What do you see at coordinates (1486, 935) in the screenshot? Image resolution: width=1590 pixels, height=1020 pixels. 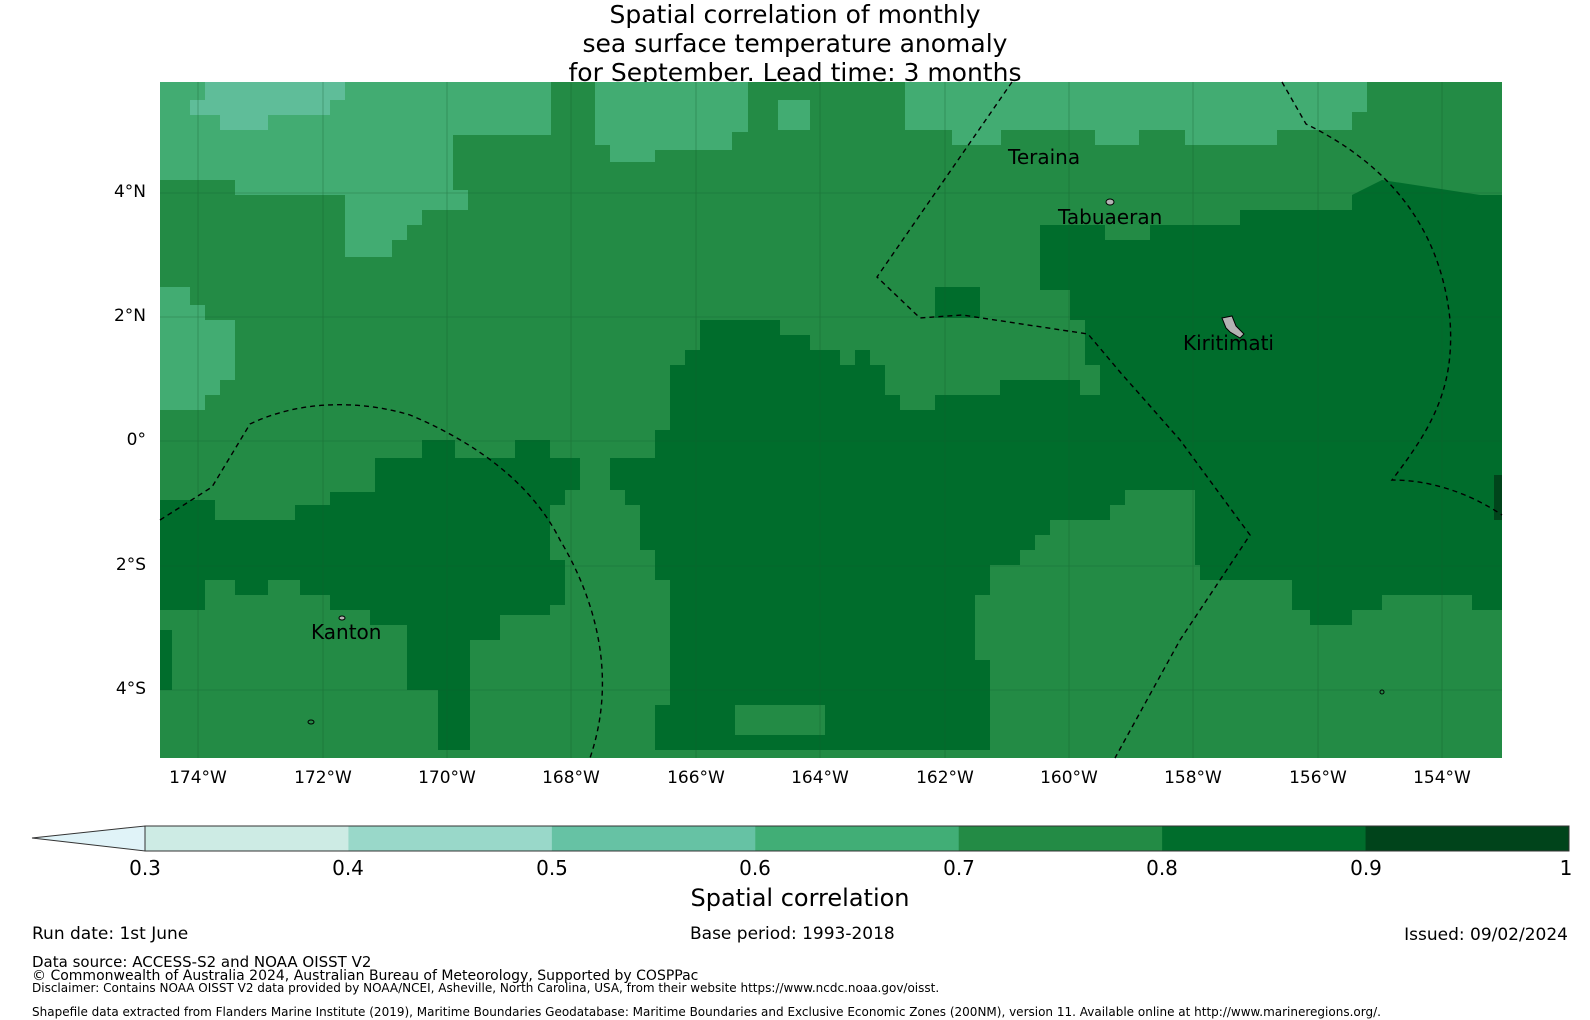 I see `issued-date: Issued: 09/02/2024` at bounding box center [1486, 935].